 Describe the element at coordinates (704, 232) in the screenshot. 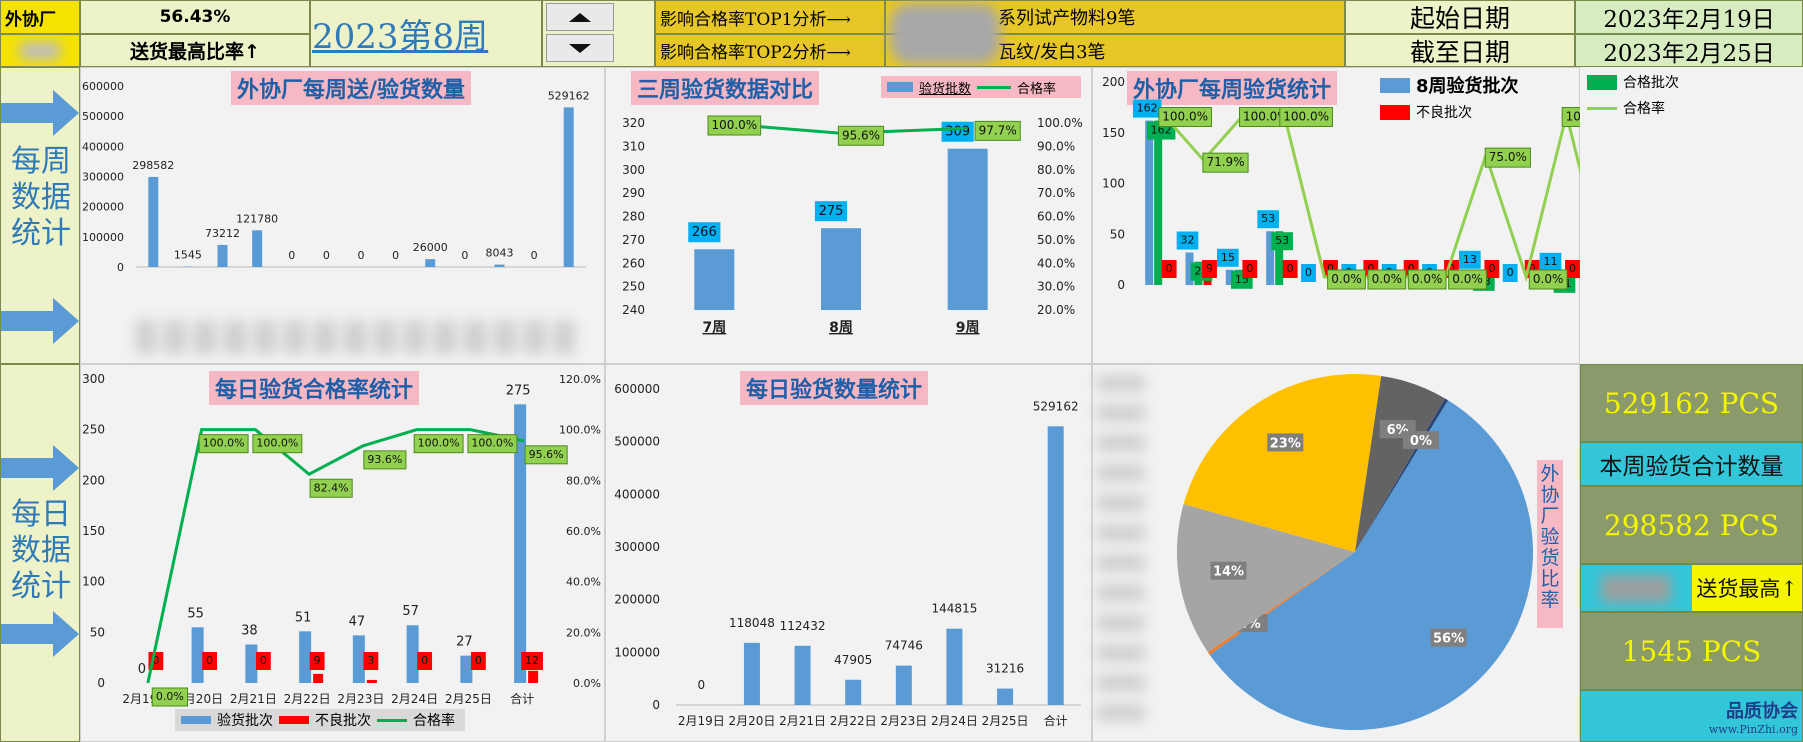

I see `bar-value-label: 266` at that location.